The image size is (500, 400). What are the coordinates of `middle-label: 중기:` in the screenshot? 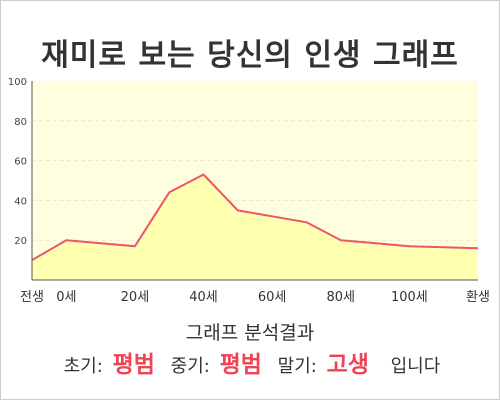 It's located at (190, 366).